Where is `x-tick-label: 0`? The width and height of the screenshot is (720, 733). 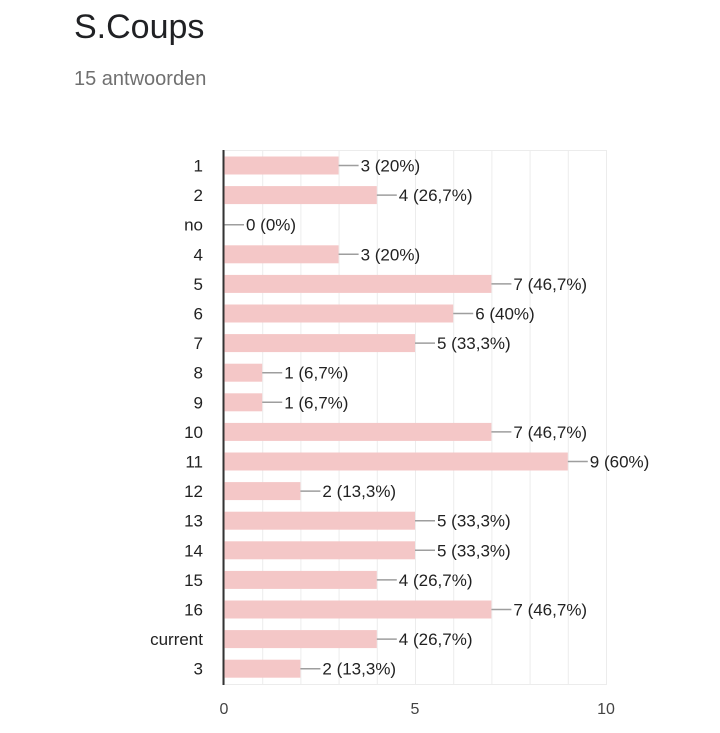
x-tick-label: 0 is located at coordinates (224, 709).